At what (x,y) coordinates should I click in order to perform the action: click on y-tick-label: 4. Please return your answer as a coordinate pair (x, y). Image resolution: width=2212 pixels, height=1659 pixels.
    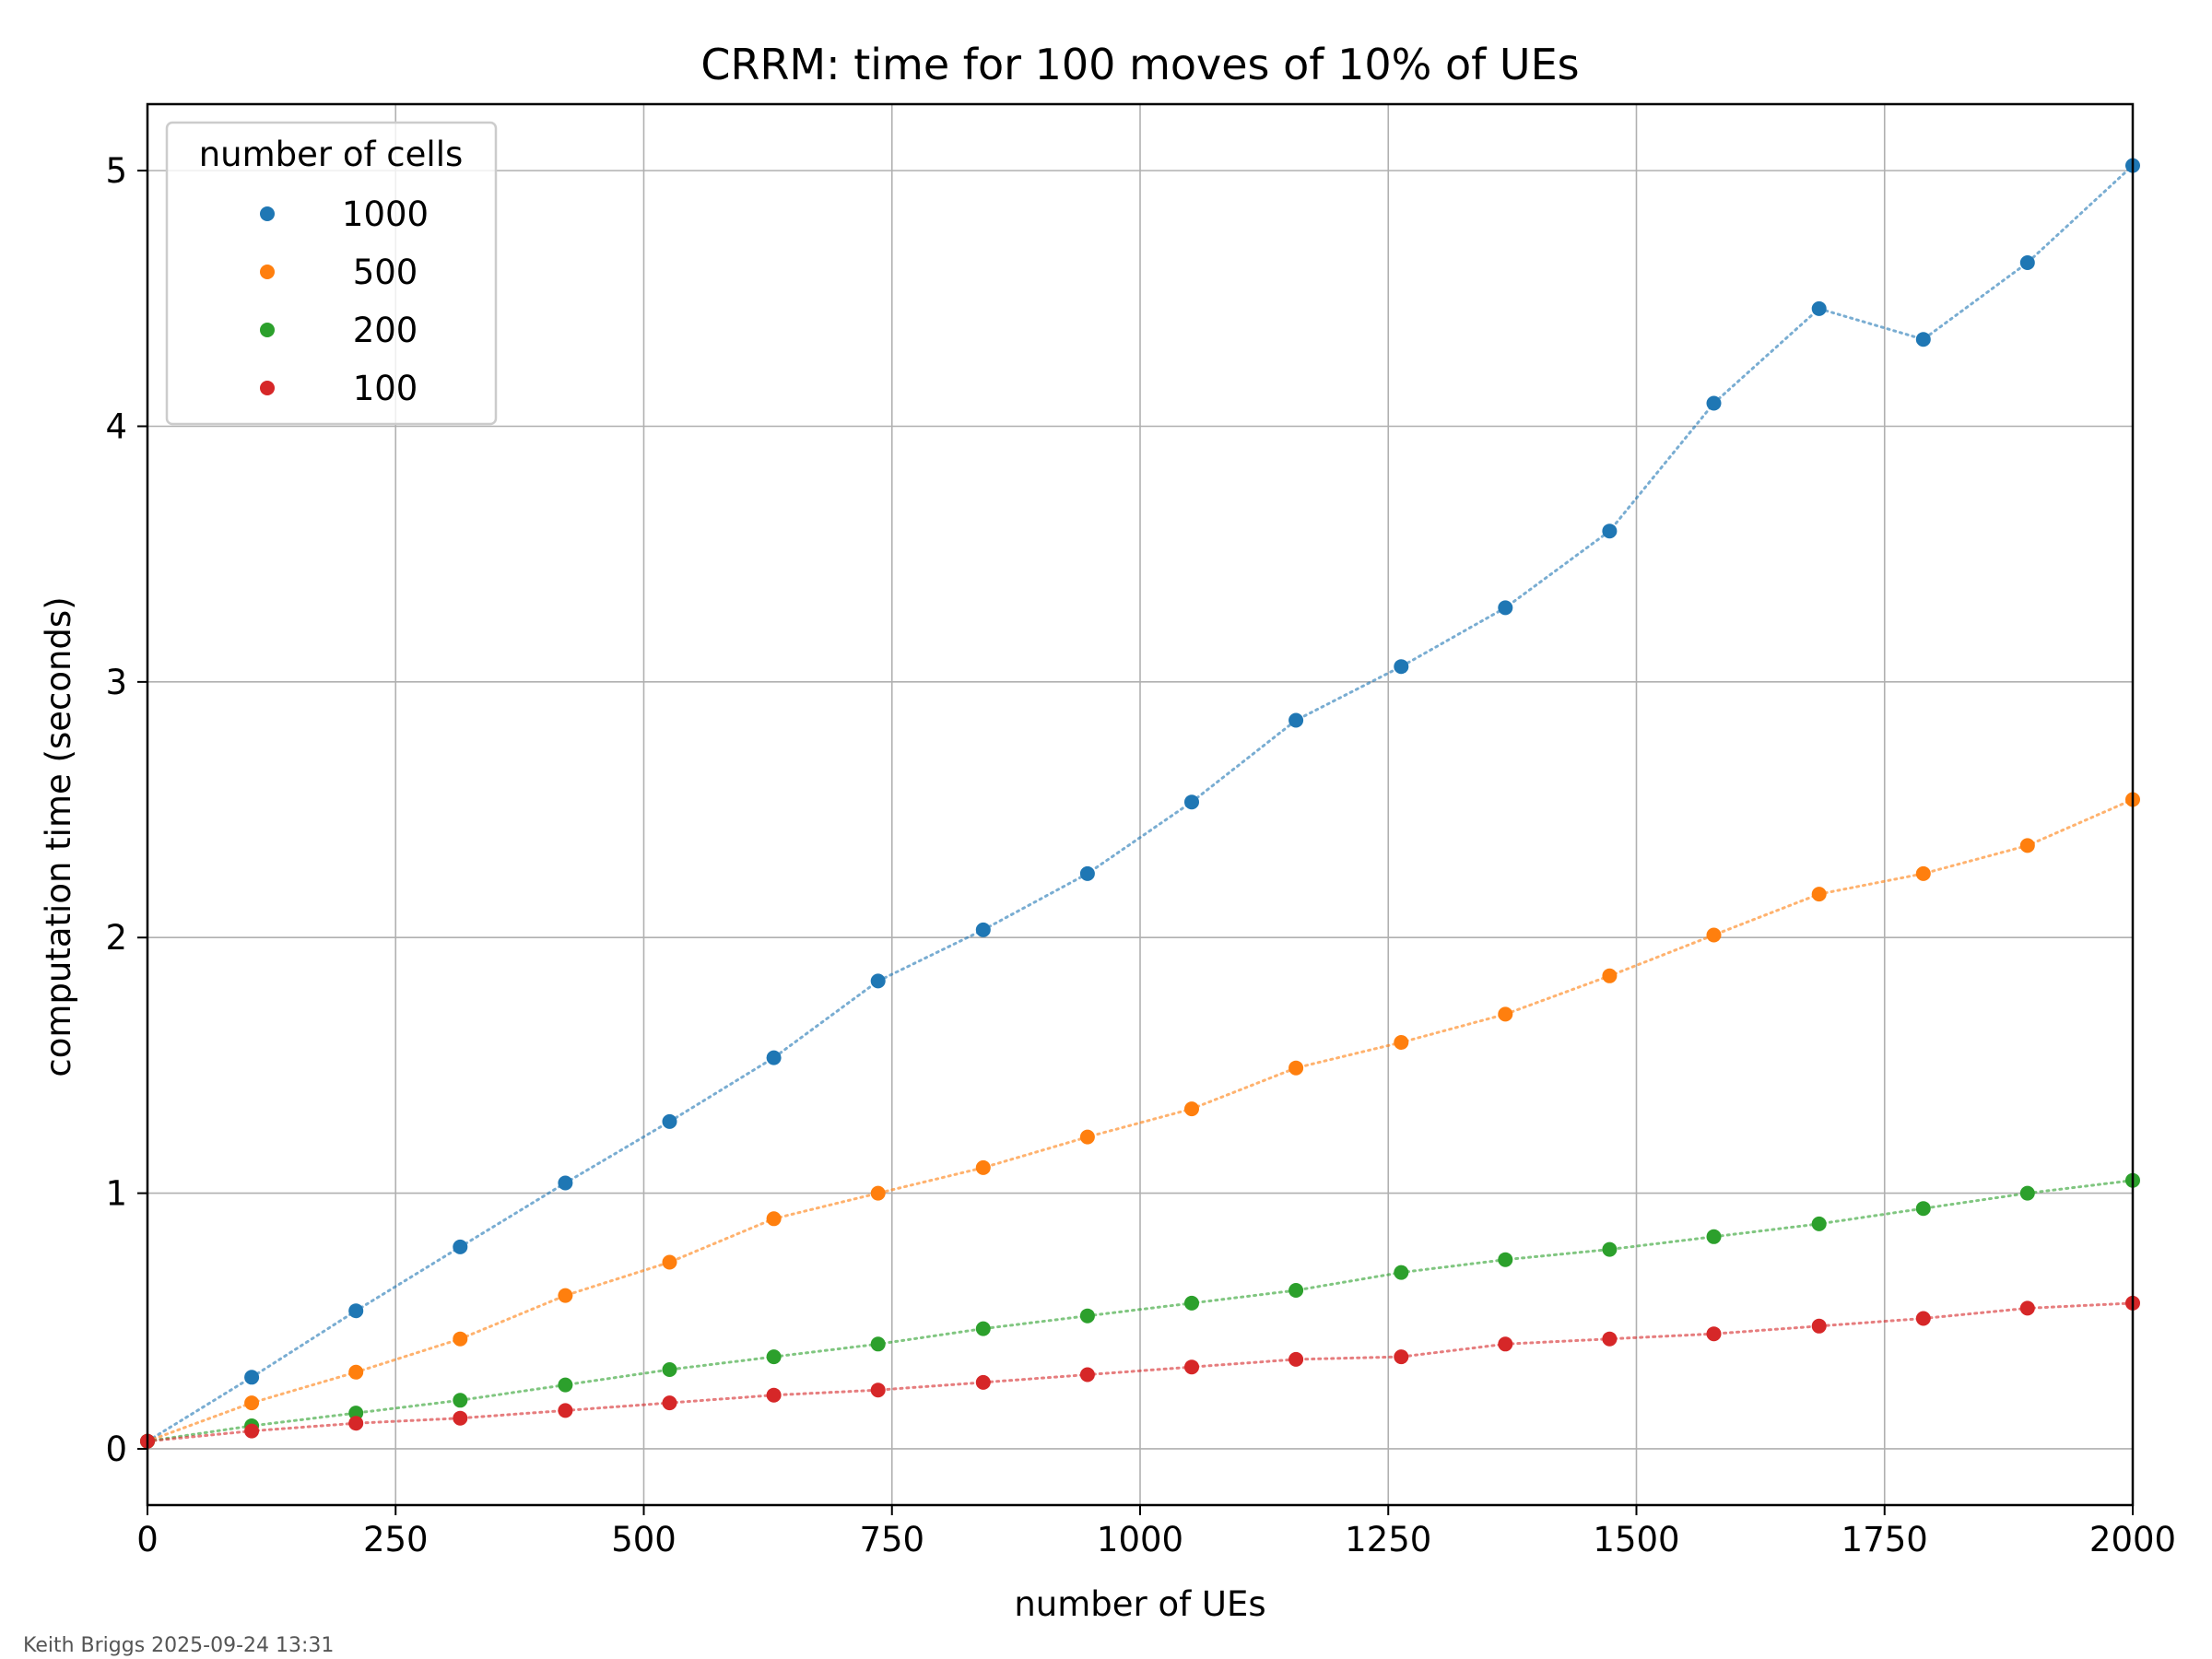
    Looking at the image, I should click on (116, 426).